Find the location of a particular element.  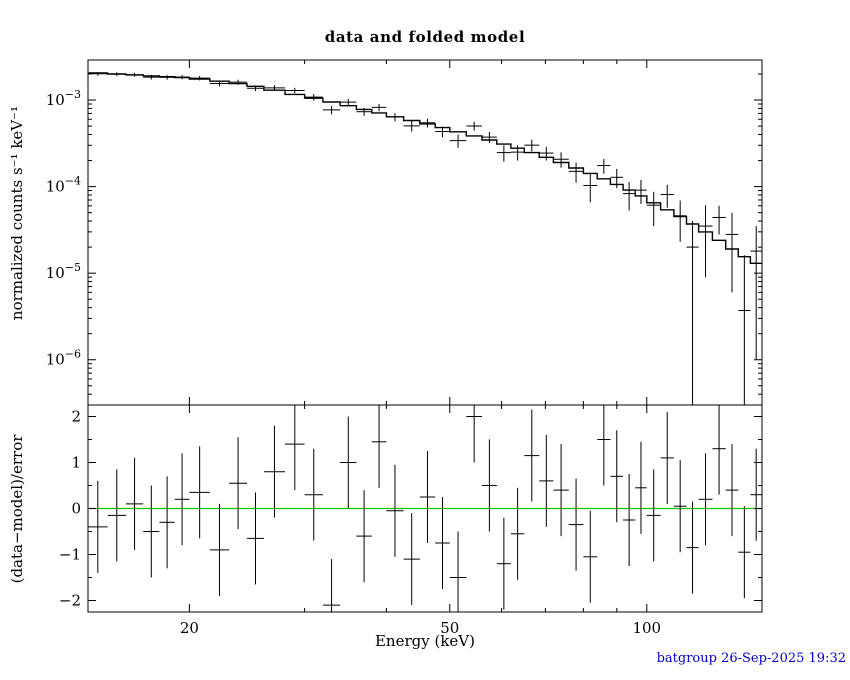

svg-text: 50 is located at coordinates (449, 628).